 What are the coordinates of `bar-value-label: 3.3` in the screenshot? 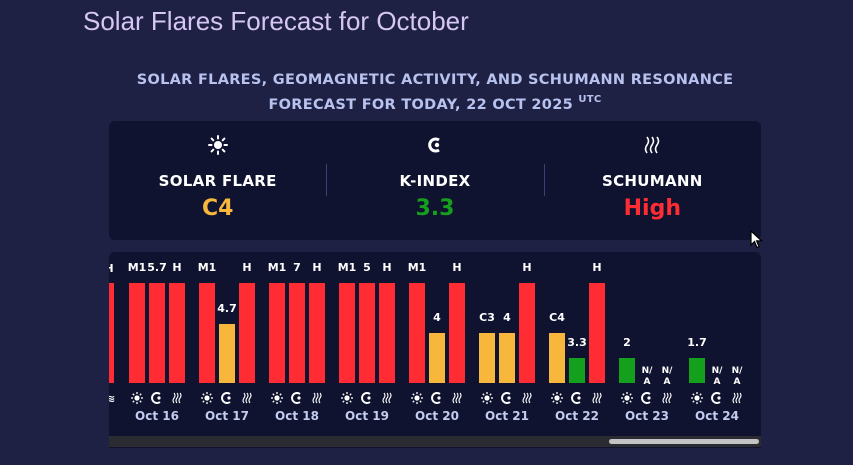 It's located at (577, 342).